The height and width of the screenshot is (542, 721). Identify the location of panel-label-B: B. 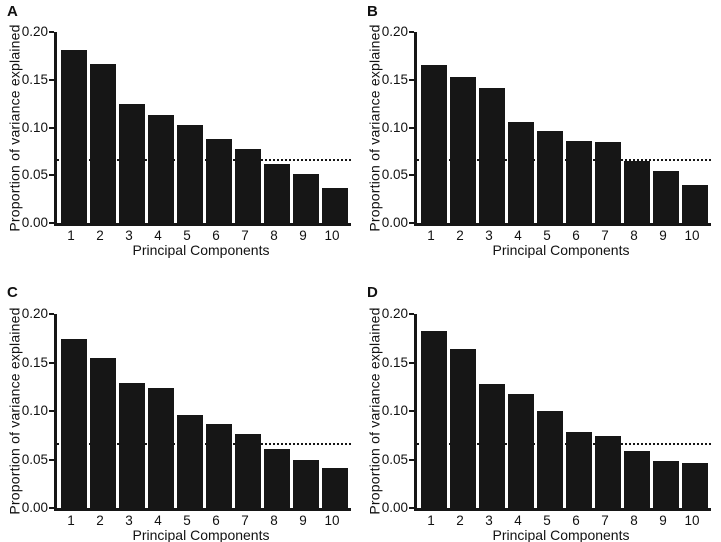
(372, 11).